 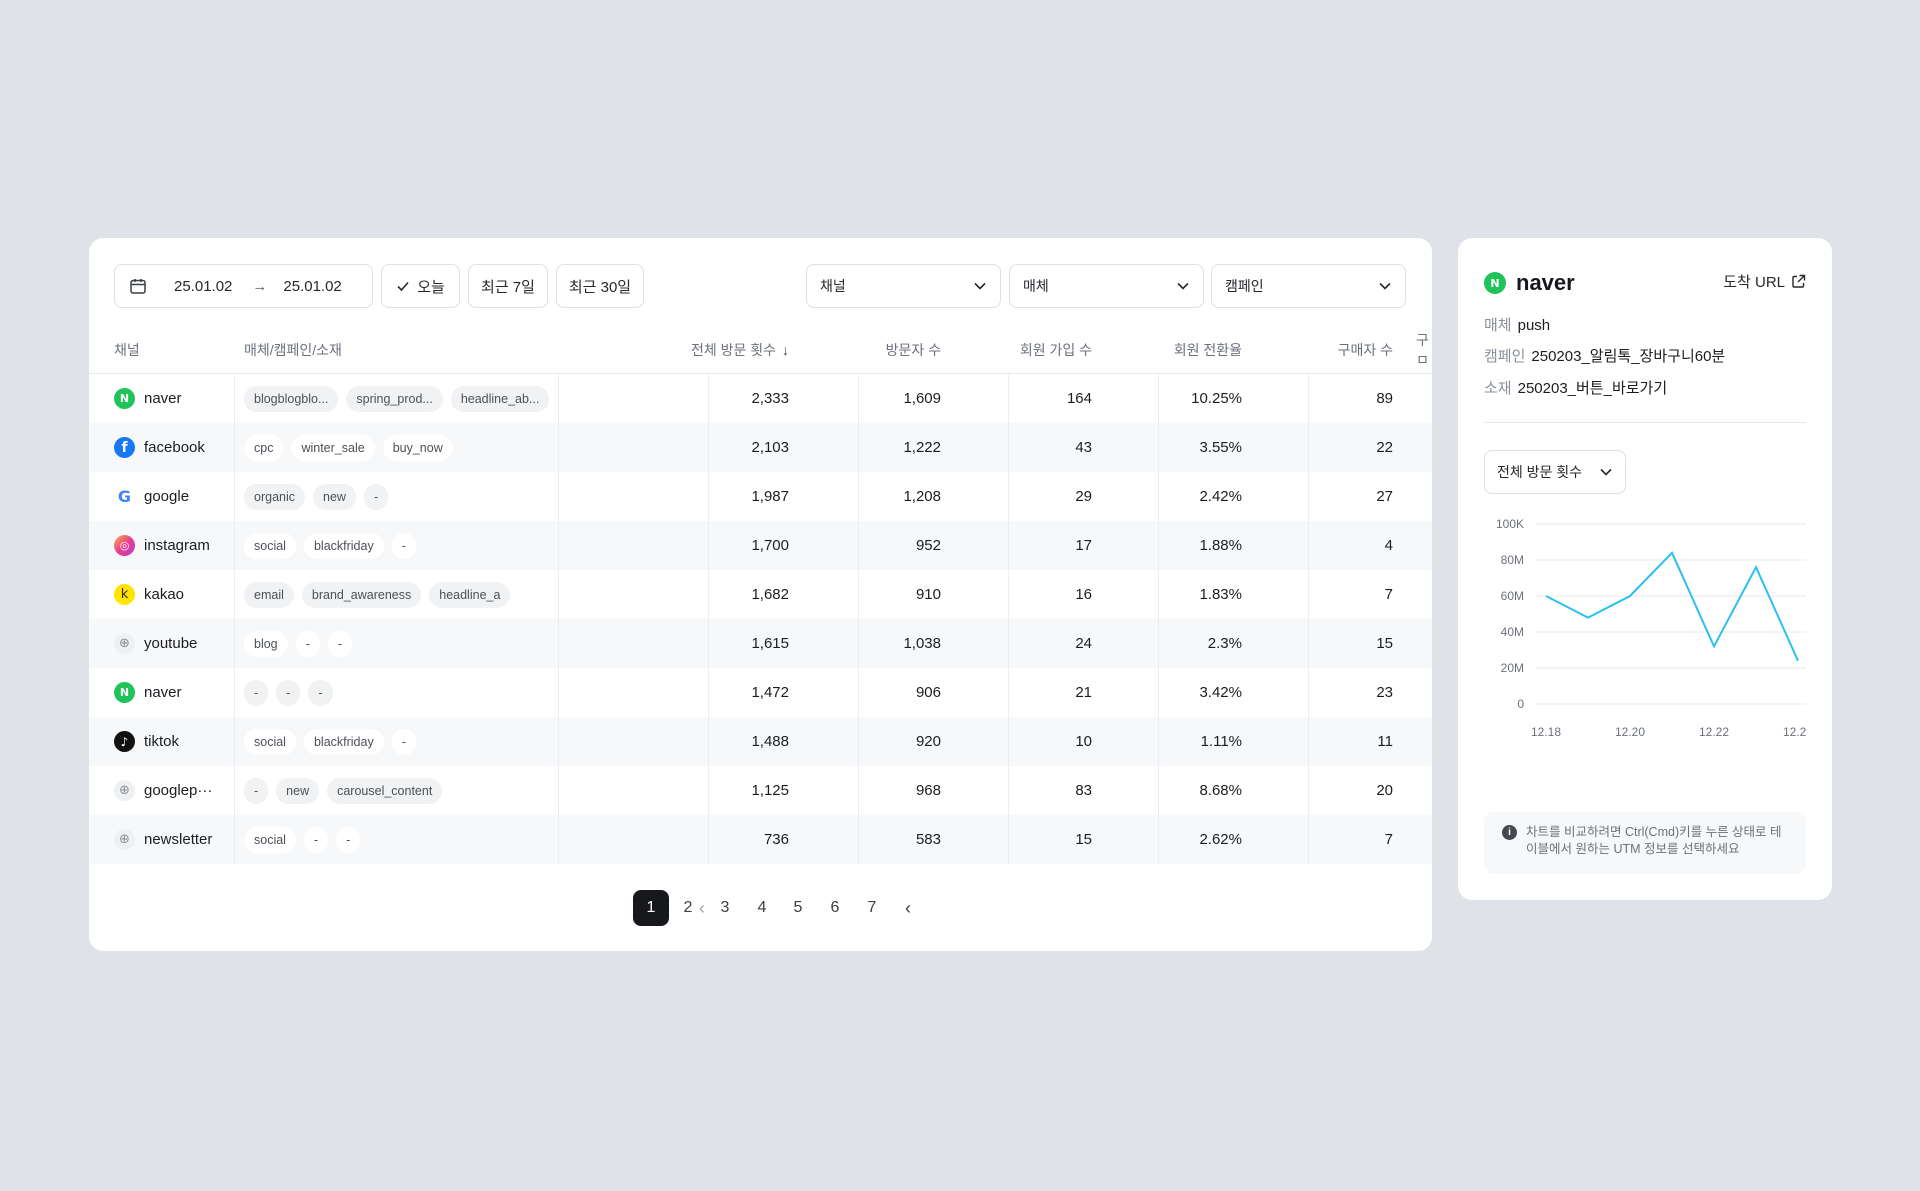 What do you see at coordinates (293, 350) in the screenshot?
I see `col-utm: 매체/캠페인/소재` at bounding box center [293, 350].